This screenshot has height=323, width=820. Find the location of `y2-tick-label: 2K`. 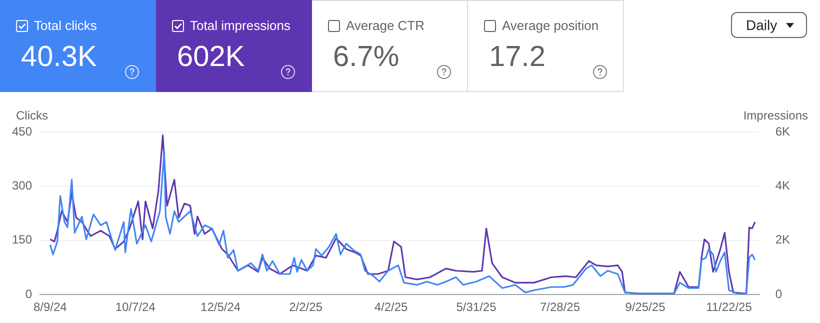

y2-tick-label: 2K is located at coordinates (782, 239).